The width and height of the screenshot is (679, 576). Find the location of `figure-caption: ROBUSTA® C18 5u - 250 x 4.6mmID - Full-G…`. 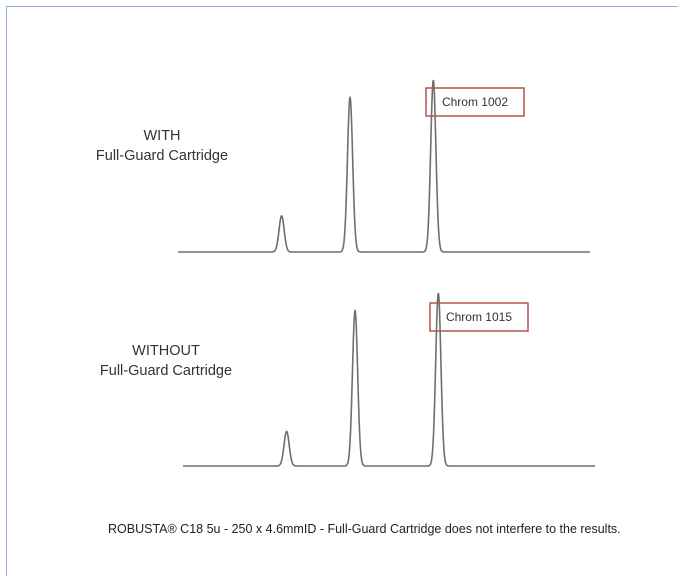

figure-caption: ROBUSTA® C18 5u - 250 x 4.6mmID - Full-G… is located at coordinates (364, 529).